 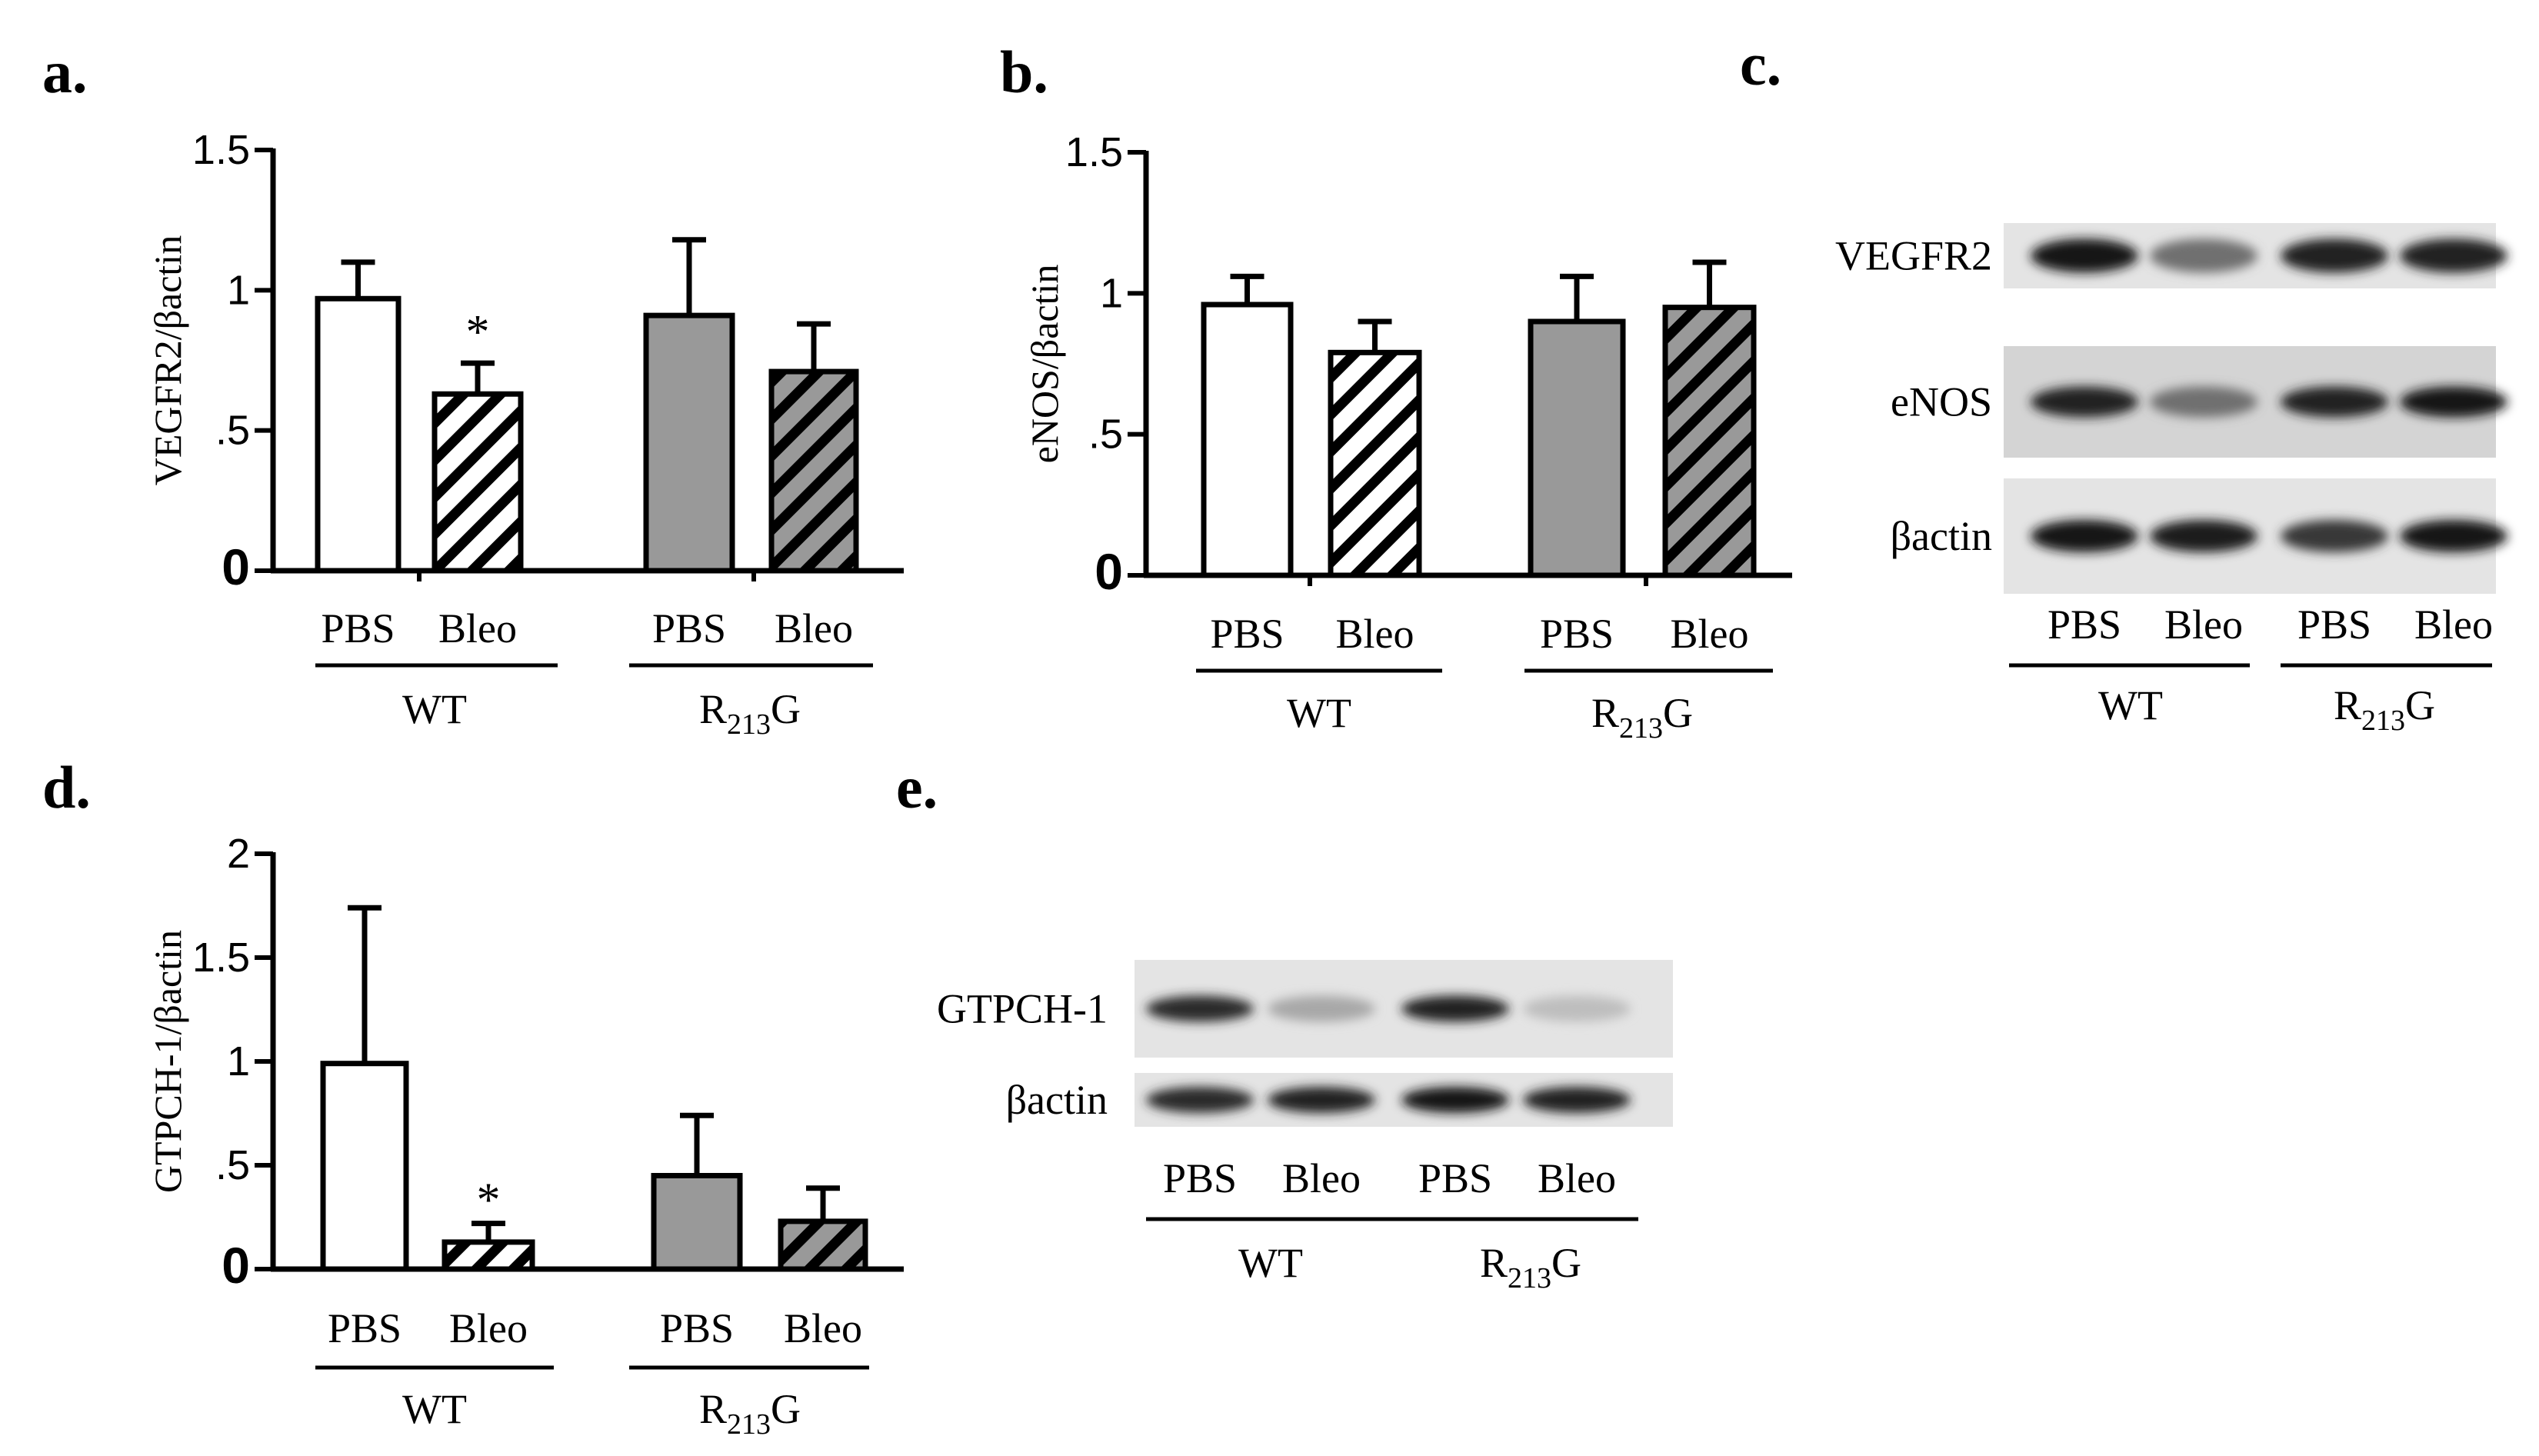 I want to click on y-tick-label: 2, so click(x=238, y=854).